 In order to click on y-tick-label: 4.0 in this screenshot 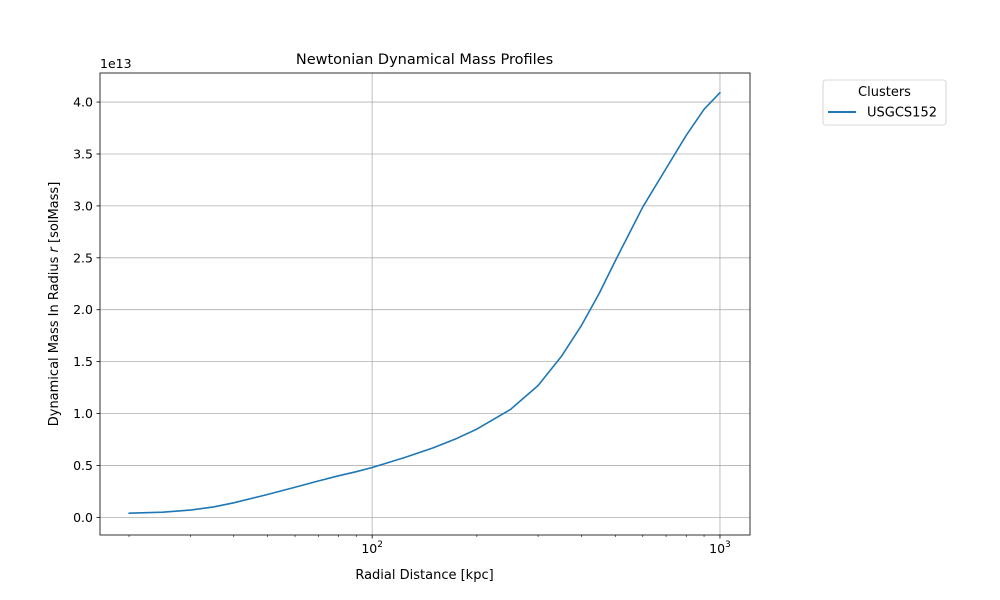, I will do `click(83, 102)`.